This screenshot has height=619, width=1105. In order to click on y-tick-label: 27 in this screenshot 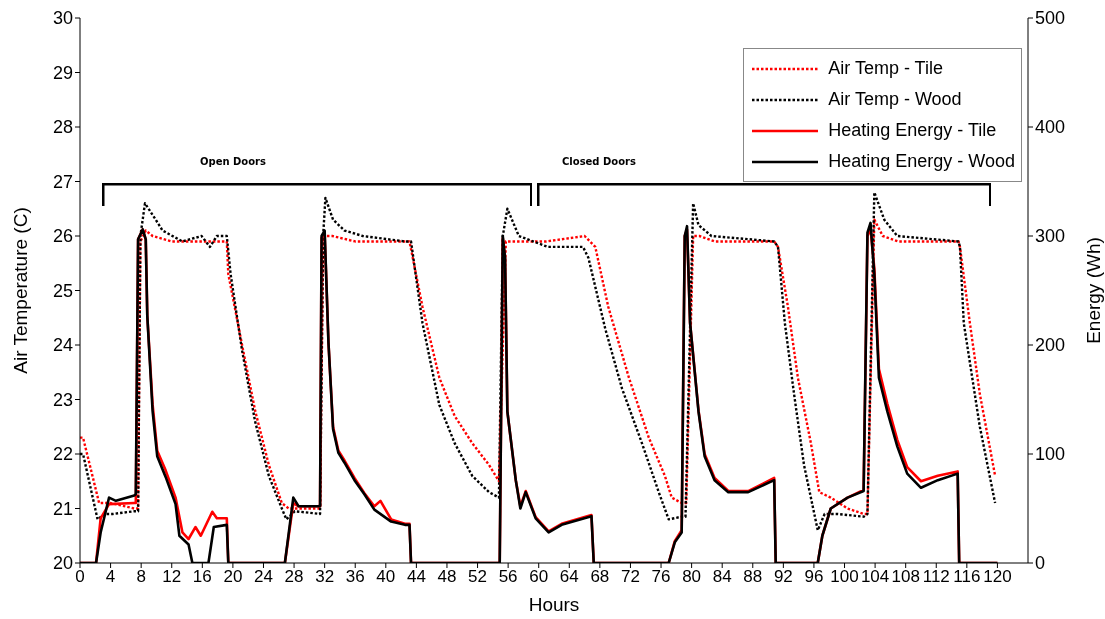, I will do `click(62, 181)`.